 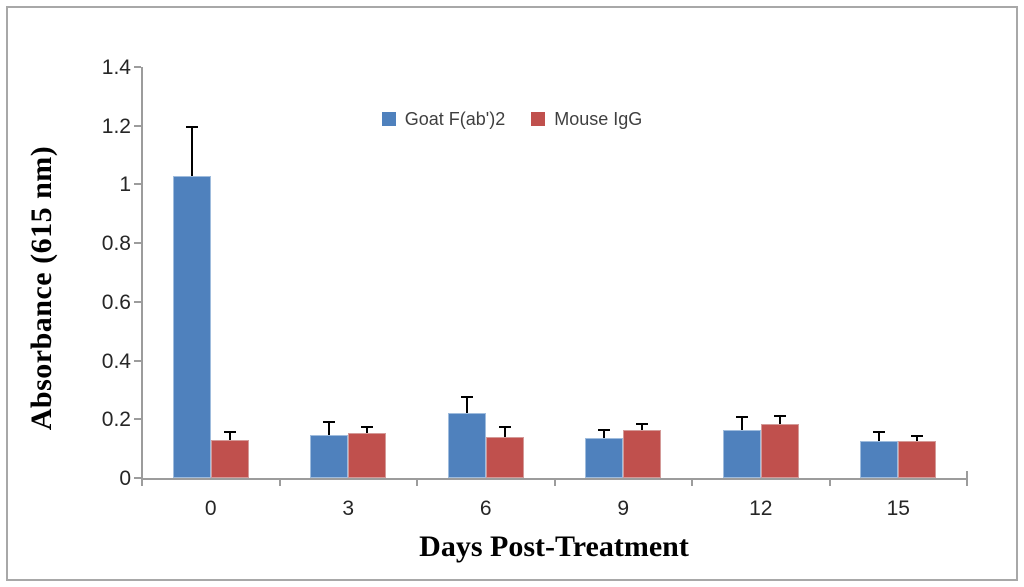 What do you see at coordinates (210, 508) in the screenshot?
I see `x-category-label-day0: 0` at bounding box center [210, 508].